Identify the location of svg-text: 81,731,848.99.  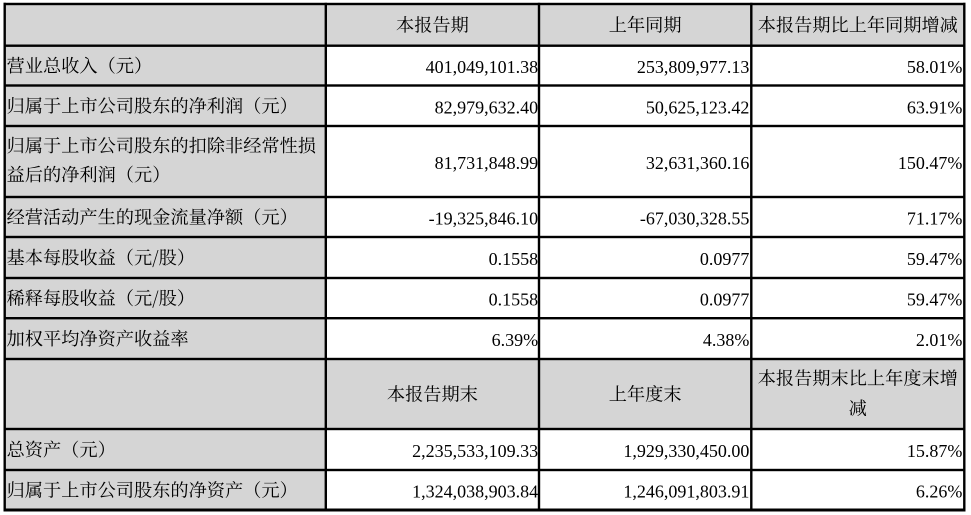
(487, 163).